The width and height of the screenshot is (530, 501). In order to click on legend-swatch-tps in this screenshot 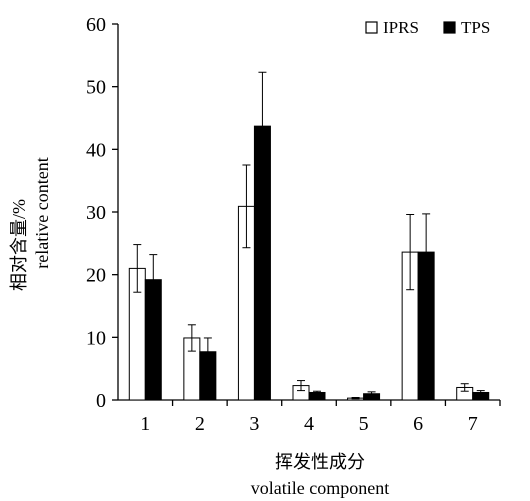, I will do `click(449, 27)`.